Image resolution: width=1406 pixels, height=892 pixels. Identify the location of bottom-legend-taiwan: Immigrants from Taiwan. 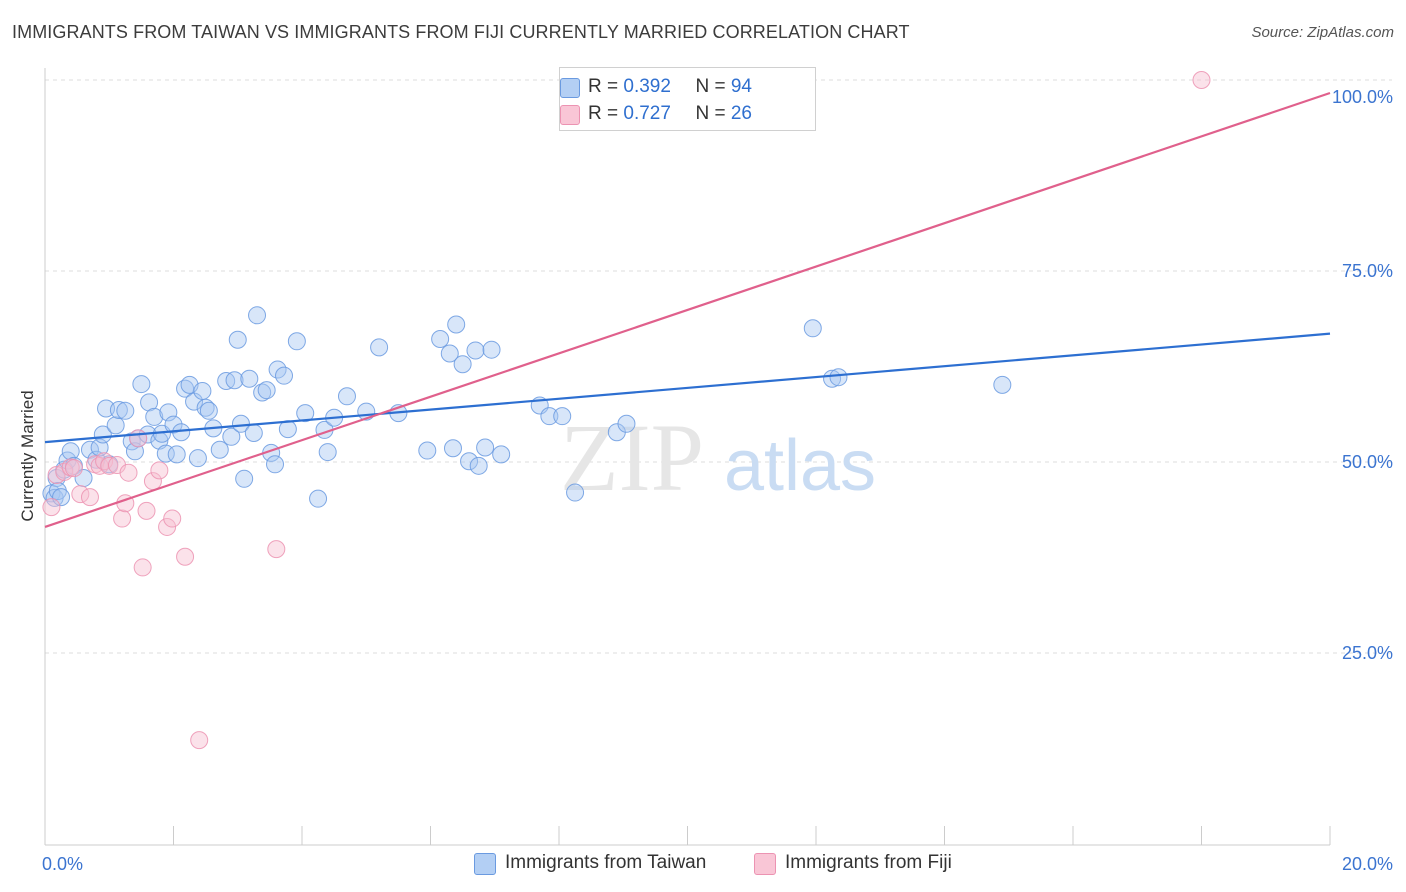
(590, 863).